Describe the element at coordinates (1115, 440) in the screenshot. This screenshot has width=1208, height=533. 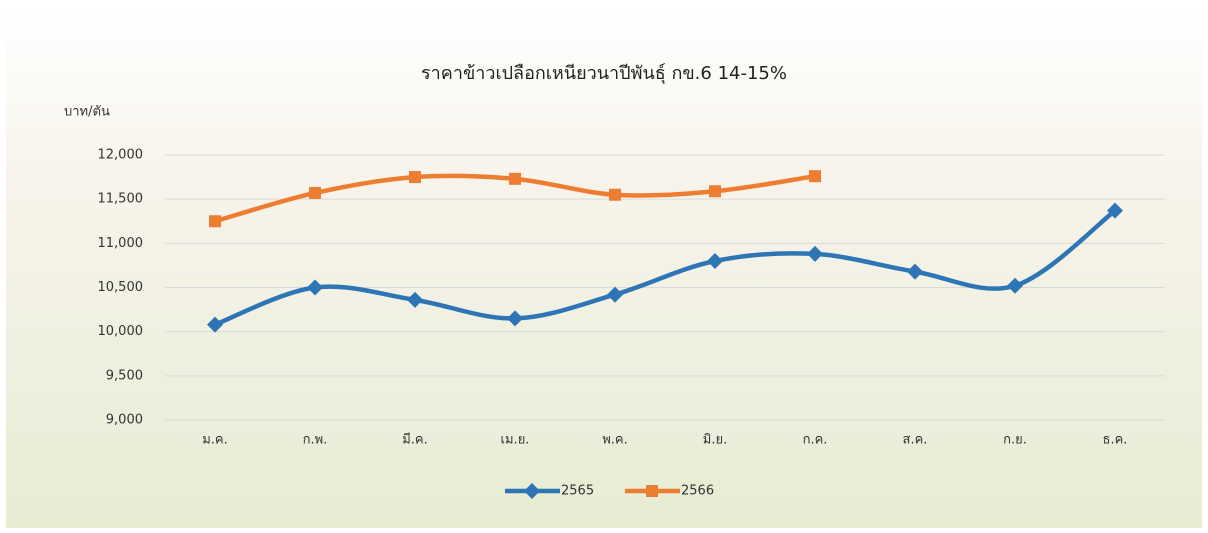
I see `x-tick-label: ธ.ค.` at that location.